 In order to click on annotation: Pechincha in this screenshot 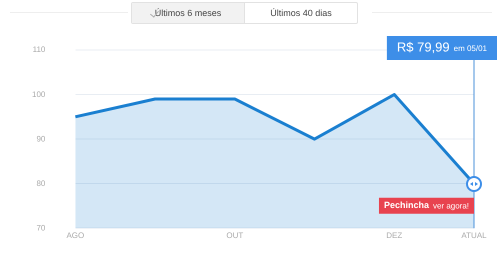, I will do `click(407, 205)`.